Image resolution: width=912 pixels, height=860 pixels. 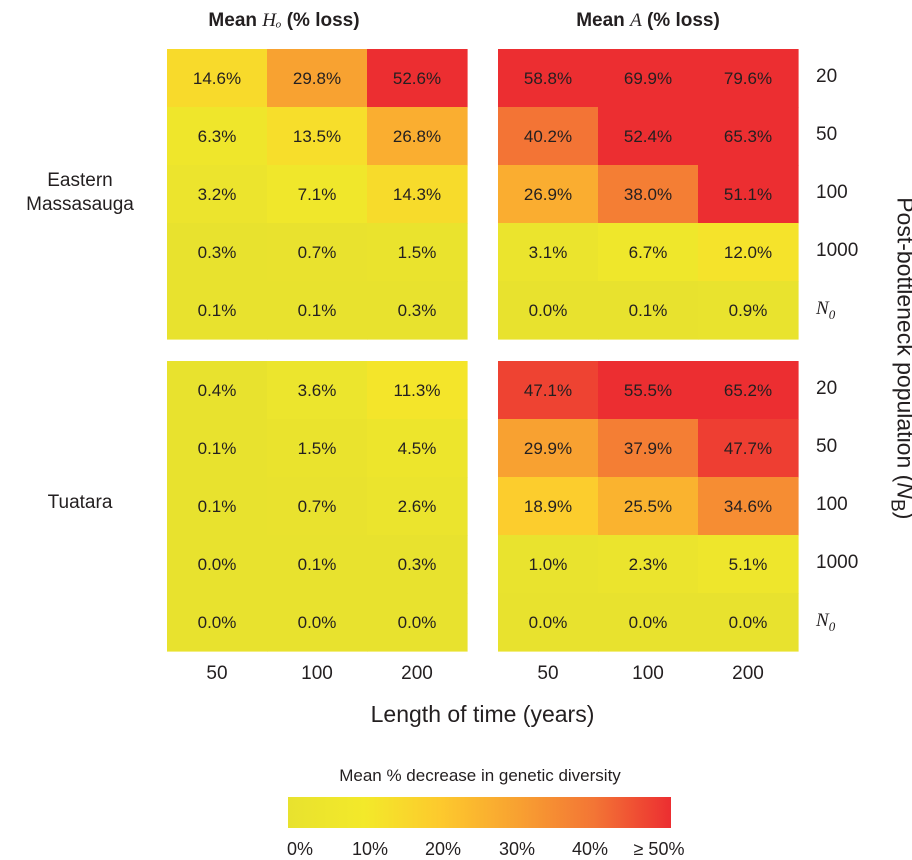 I want to click on colorbar-title: Mean % decrease in genetic diversity, so click(x=480, y=775).